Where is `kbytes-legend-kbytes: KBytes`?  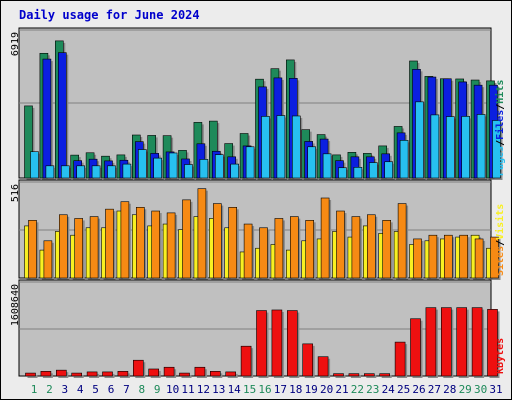 kbytes-legend-kbytes: KBytes is located at coordinates (500, 356).